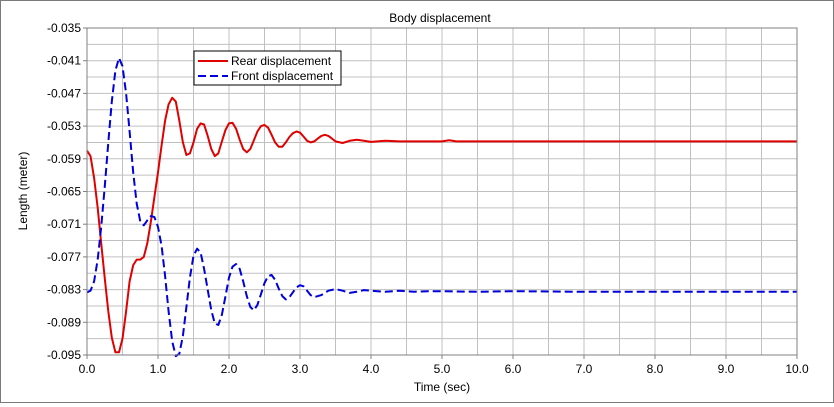 This screenshot has width=834, height=407. Describe the element at coordinates (64, 290) in the screenshot. I see `y-tick-label: -0.083` at that location.